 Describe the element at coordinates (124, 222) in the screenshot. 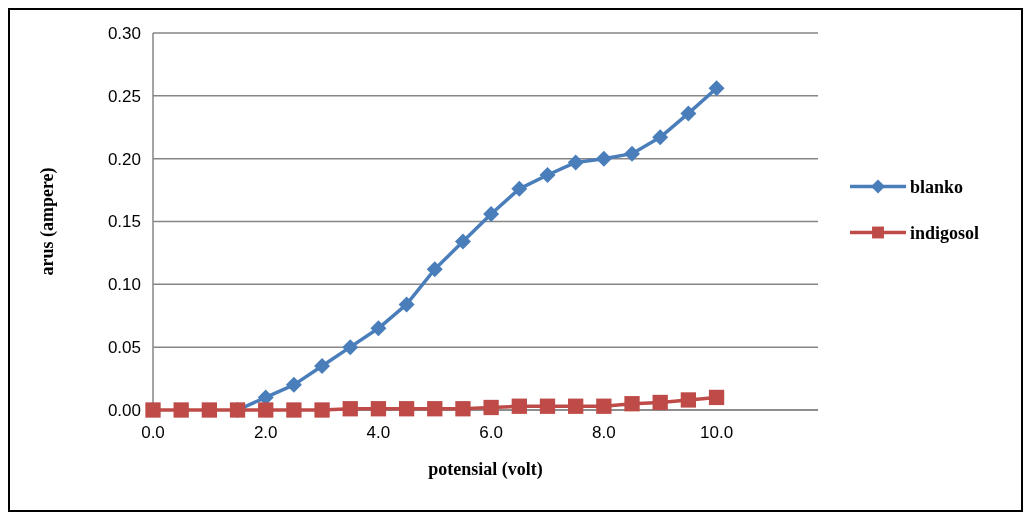

I see `y-tick-label: 0.15` at that location.